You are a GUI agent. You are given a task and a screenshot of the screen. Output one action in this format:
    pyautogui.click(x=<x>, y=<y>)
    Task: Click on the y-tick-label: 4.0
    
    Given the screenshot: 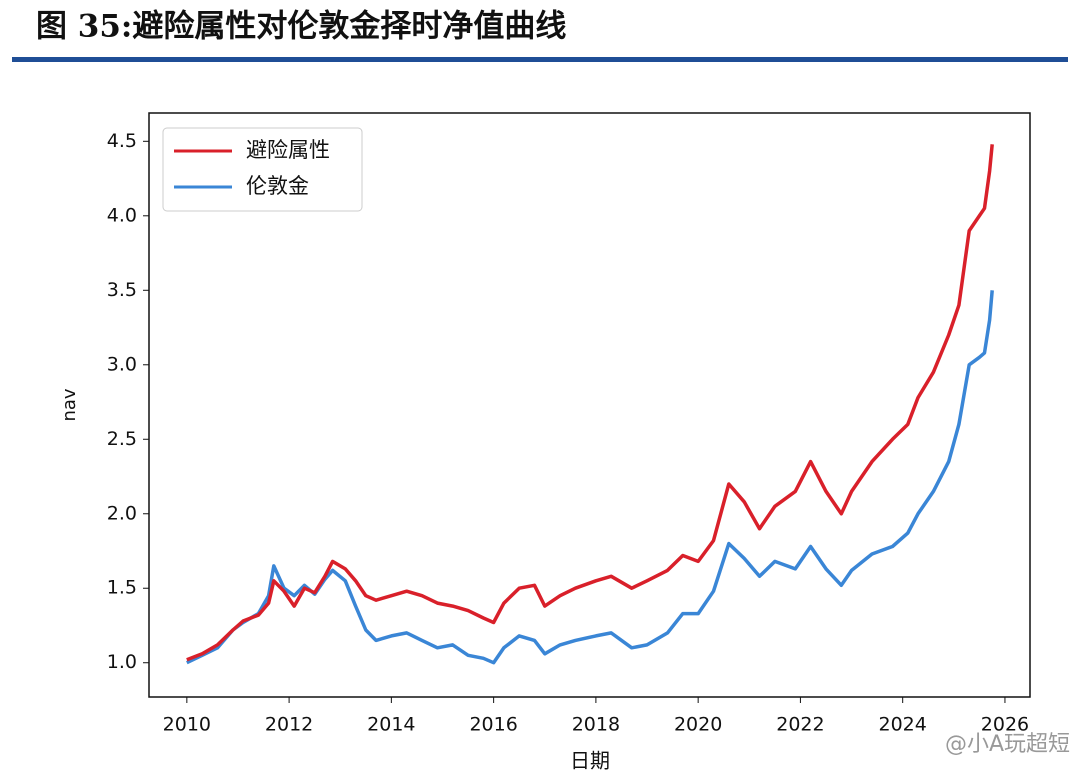 What is the action you would take?
    pyautogui.click(x=122, y=215)
    